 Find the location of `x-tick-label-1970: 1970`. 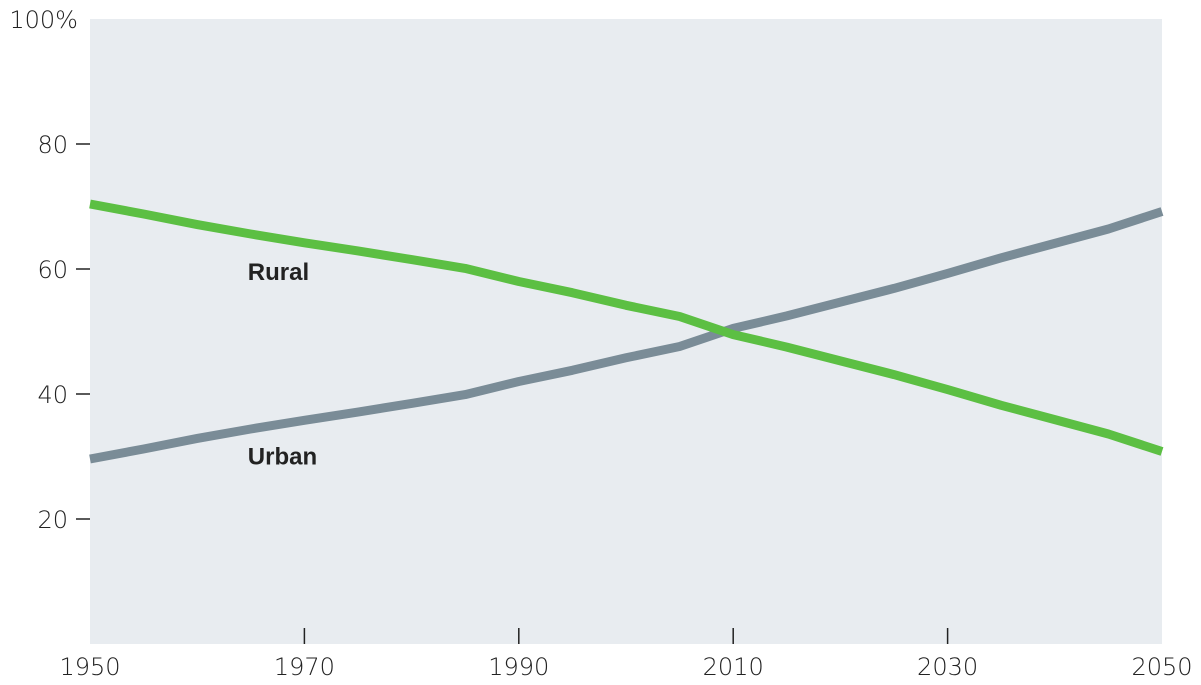

x-tick-label-1970: 1970 is located at coordinates (304, 667).